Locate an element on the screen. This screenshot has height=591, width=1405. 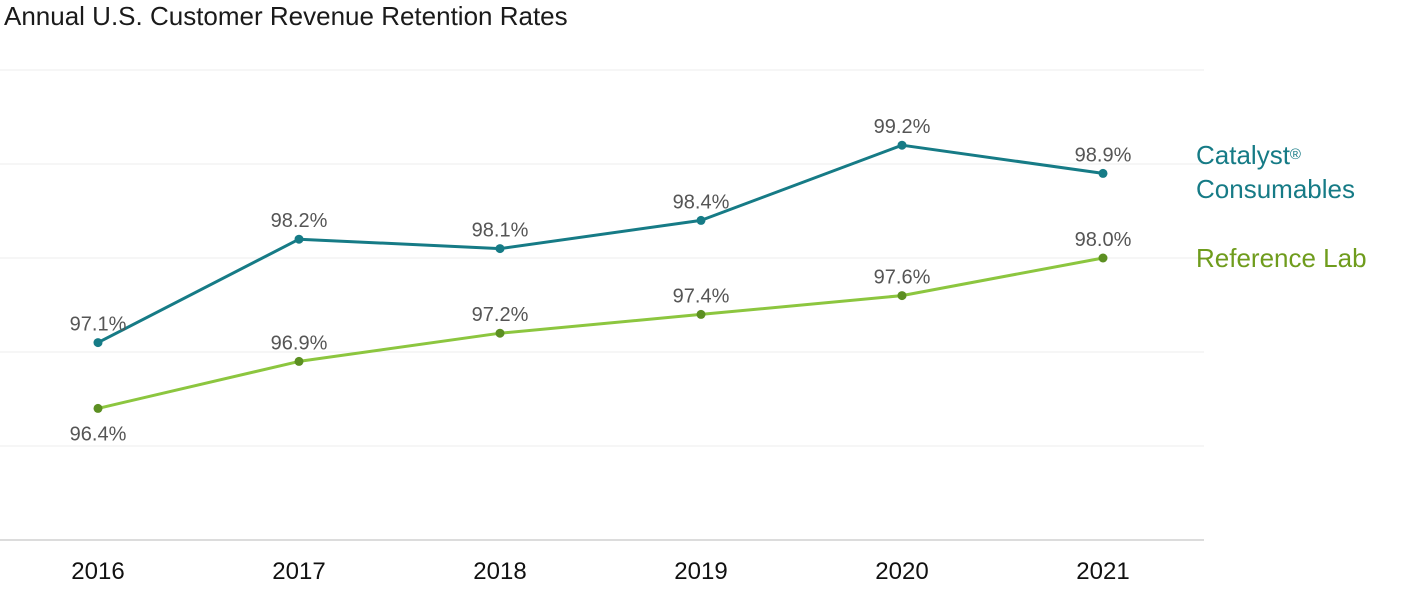
data-label-reference-lab: 97.2% is located at coordinates (500, 315).